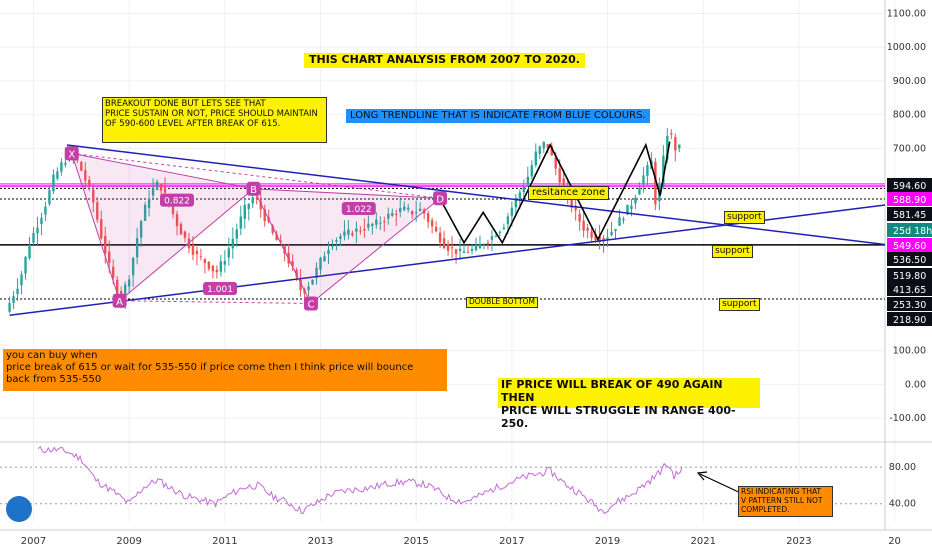 The height and width of the screenshot is (550, 932). Describe the element at coordinates (177, 202) in the screenshot. I see `ratio-label: 0.822` at that location.